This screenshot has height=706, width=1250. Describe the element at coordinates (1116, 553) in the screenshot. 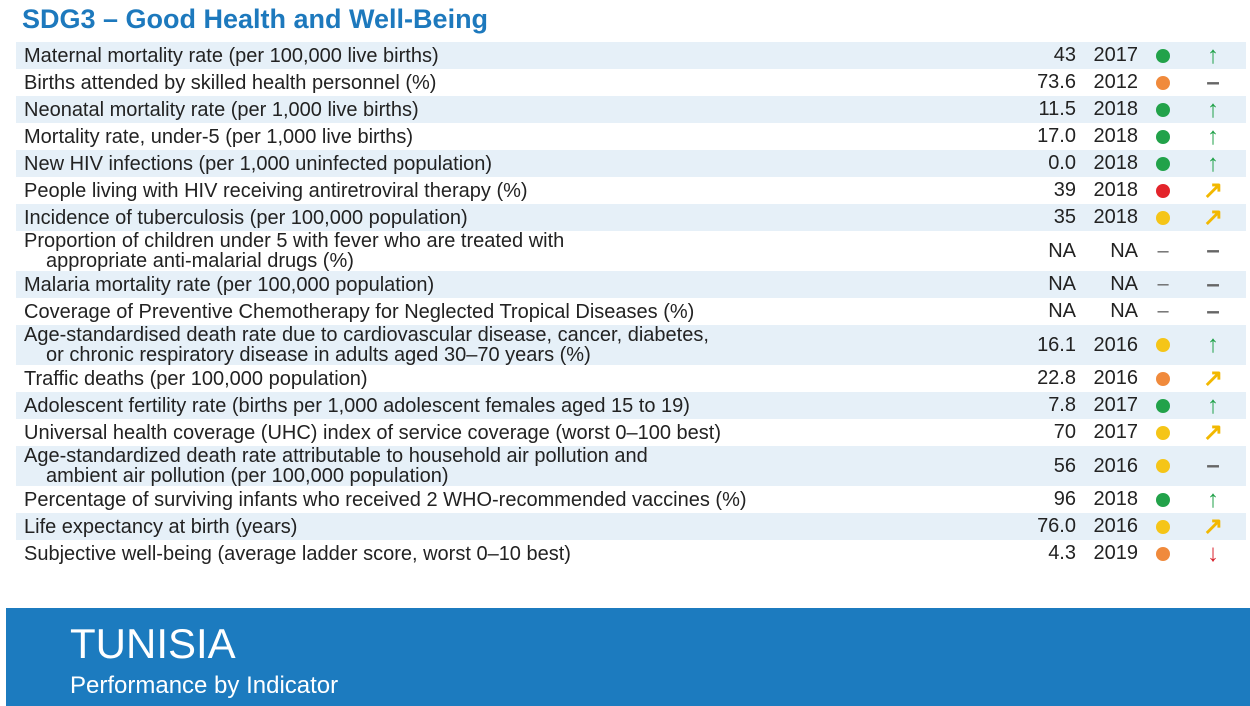

I see `year-cell: 2019` at that location.